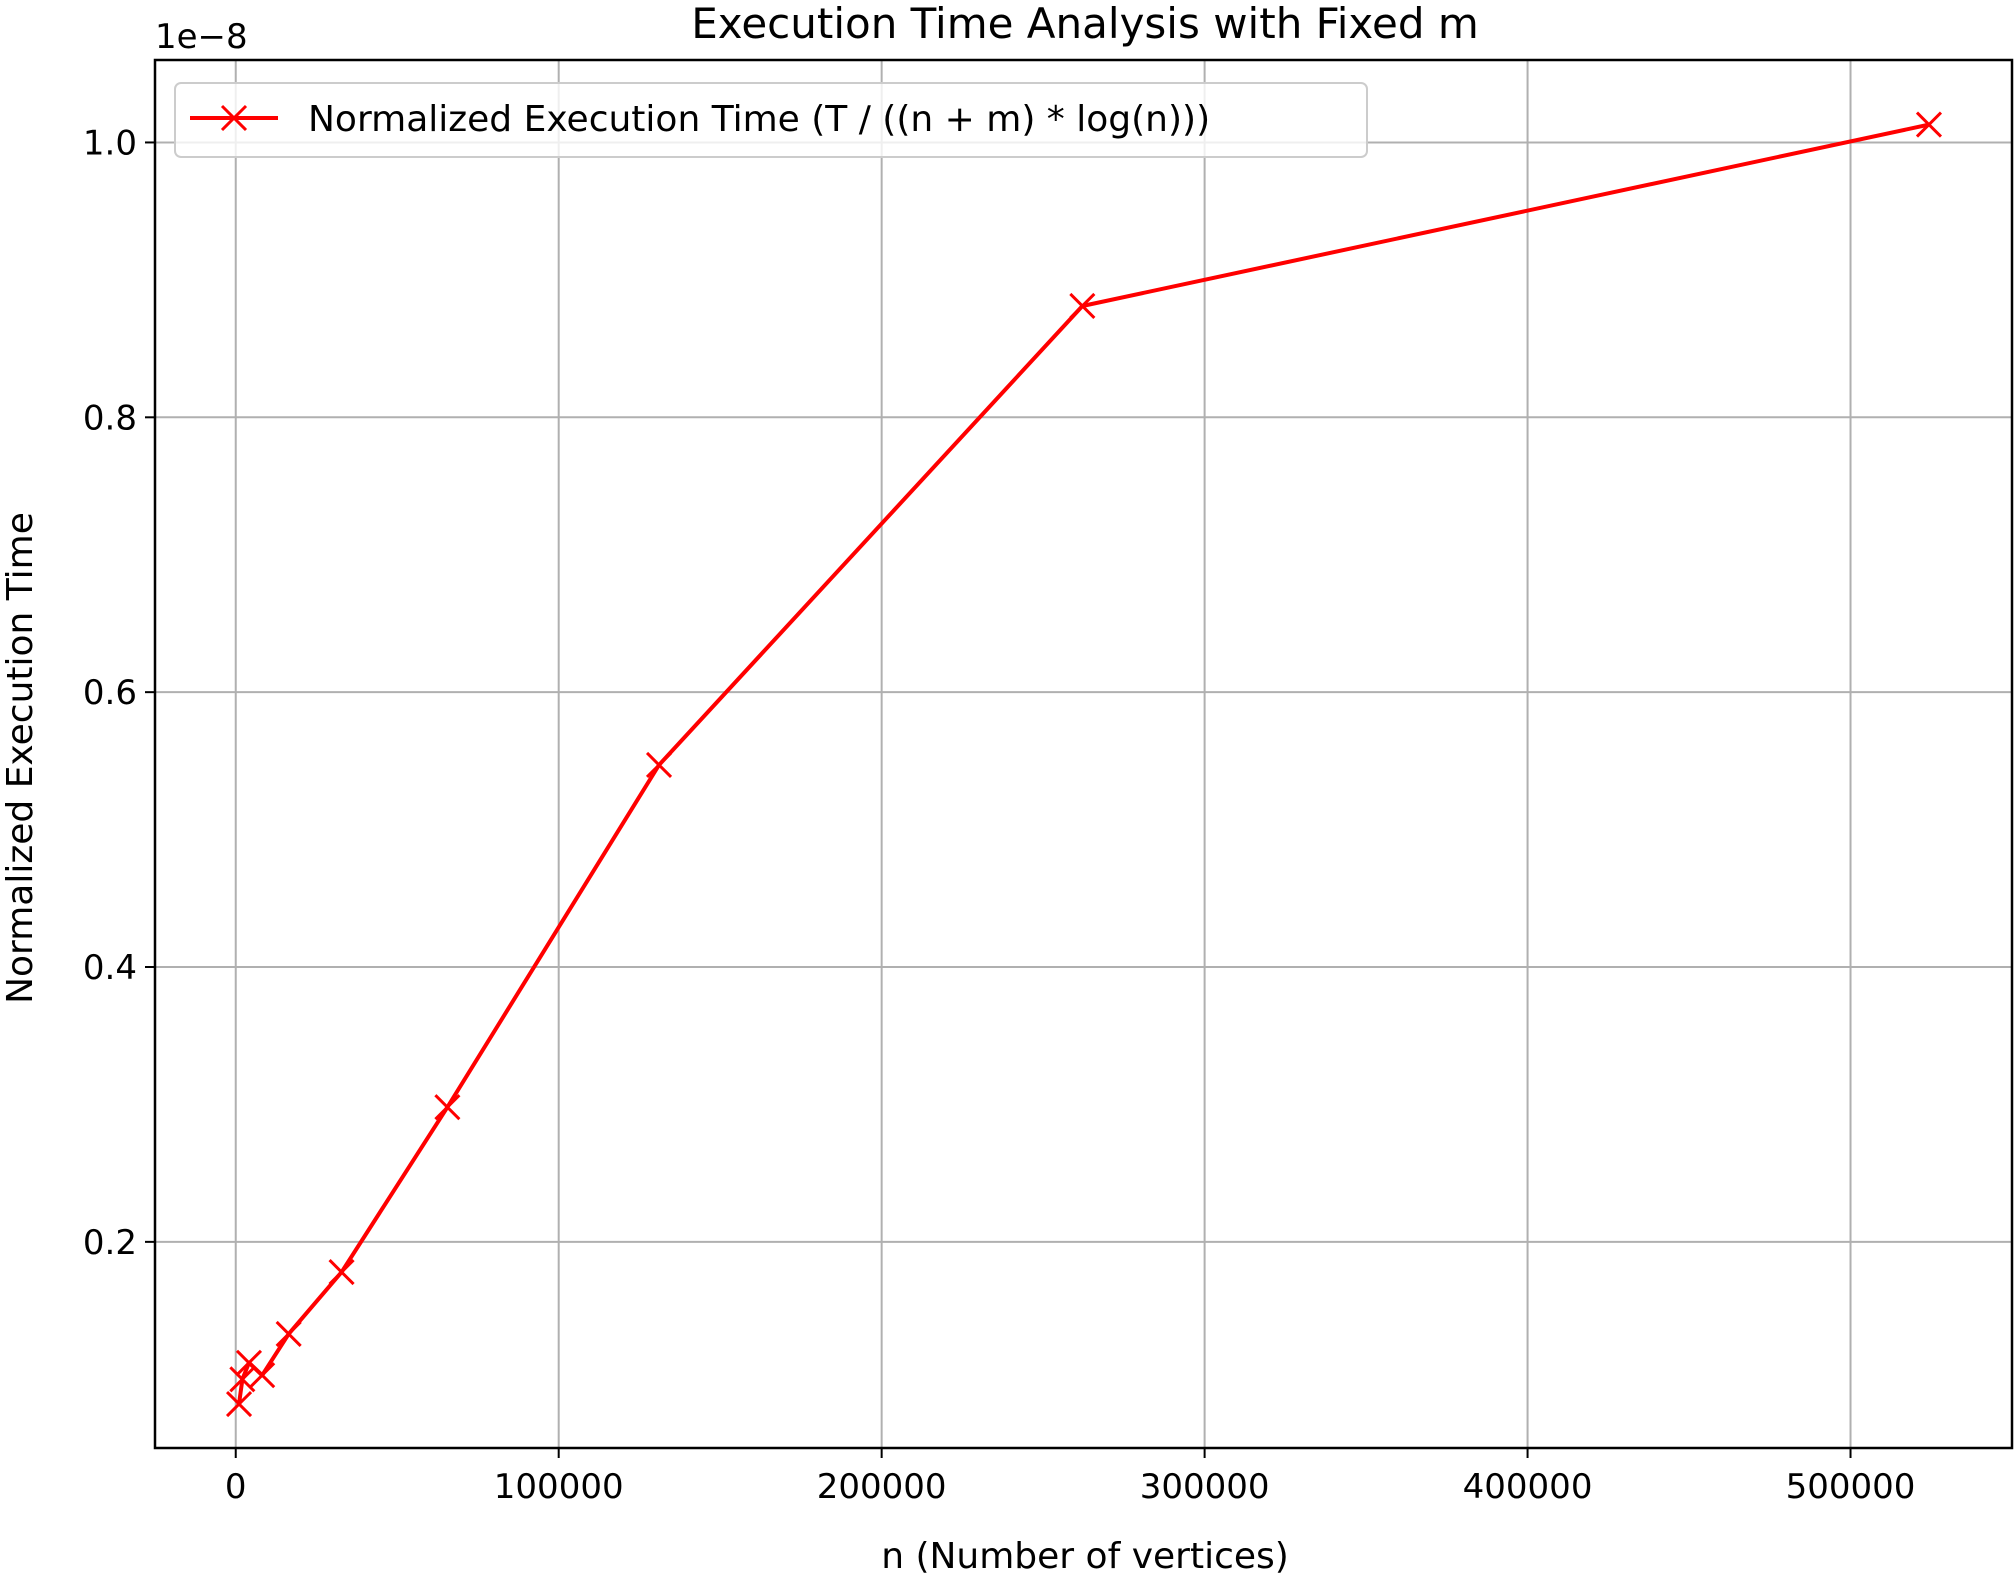 This screenshot has height=1578, width=2014. Describe the element at coordinates (559, 1487) in the screenshot. I see `x-tick-label: 100000` at that location.